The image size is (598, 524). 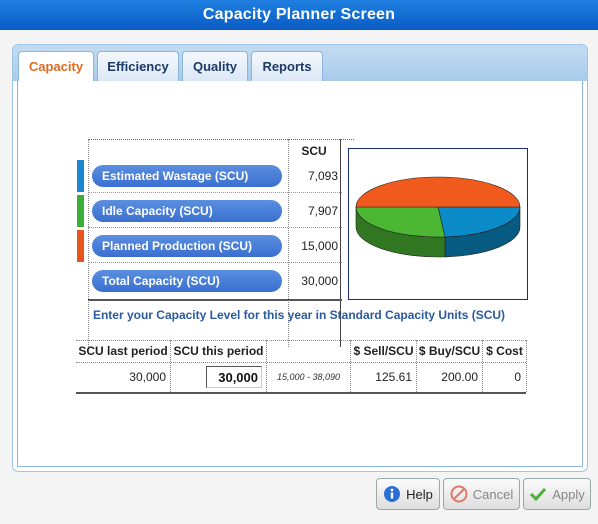 What do you see at coordinates (218, 351) in the screenshot?
I see `header-scu-this-period: SCU this period` at bounding box center [218, 351].